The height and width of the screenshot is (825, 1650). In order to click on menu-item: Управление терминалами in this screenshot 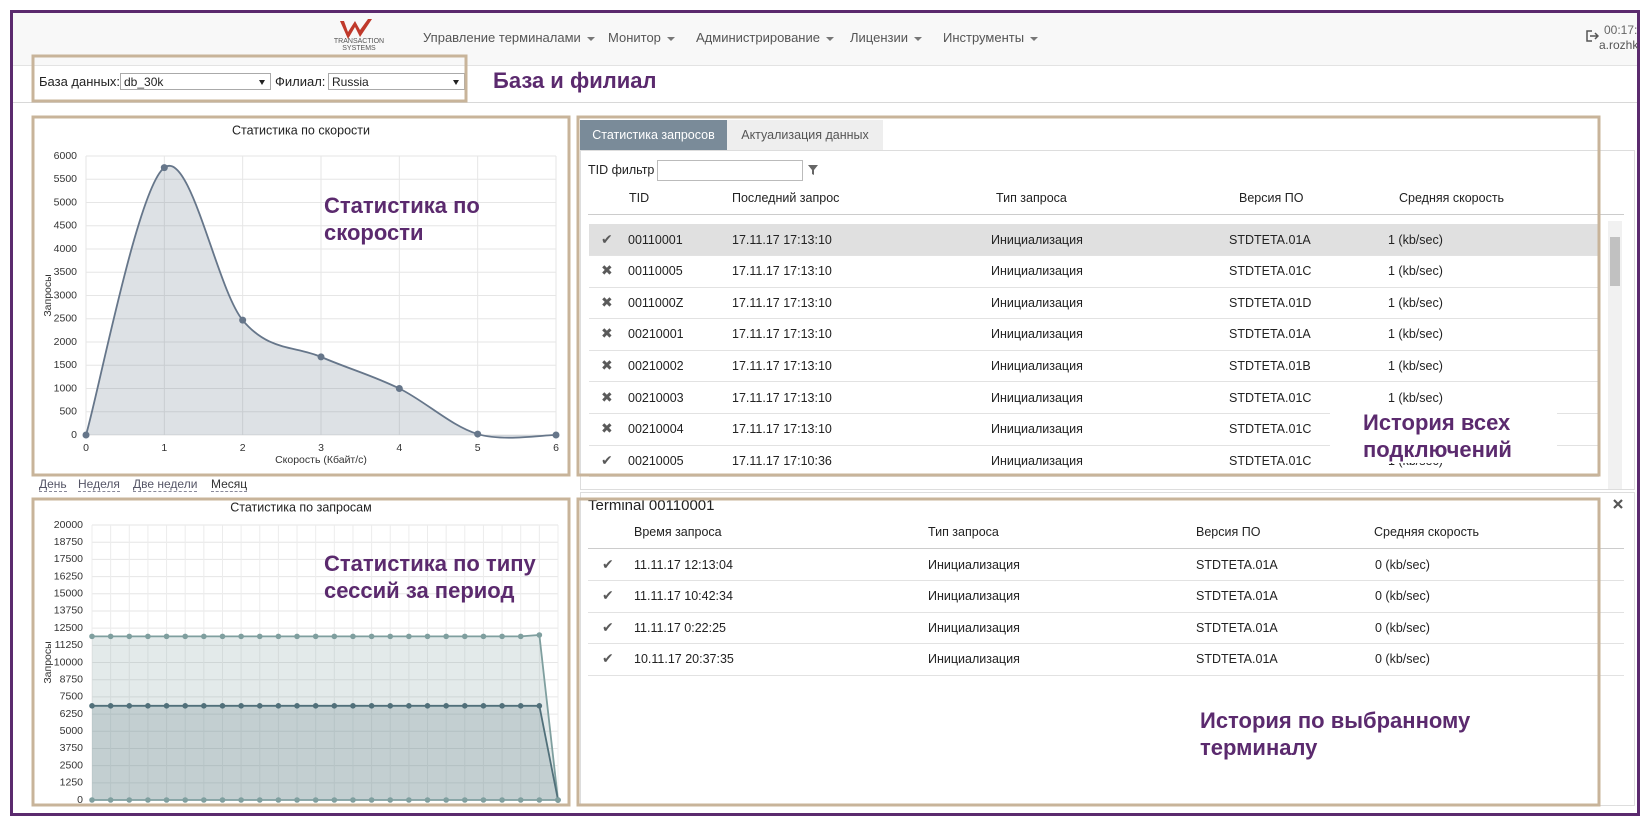, I will do `click(509, 38)`.